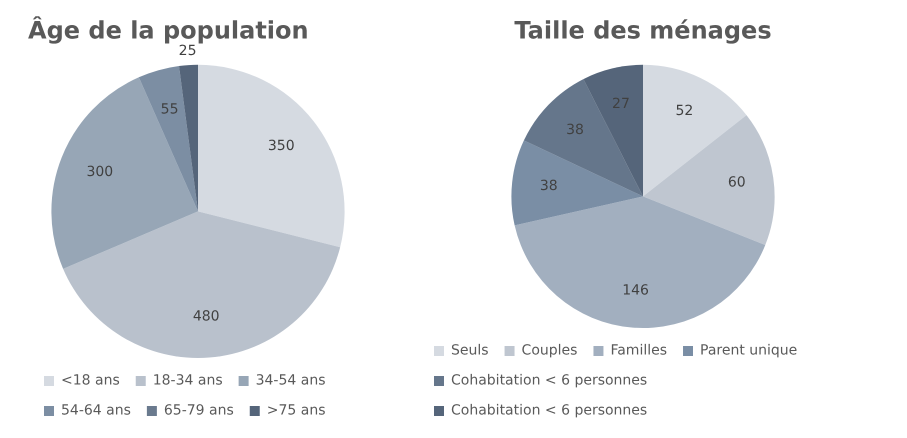 The height and width of the screenshot is (438, 907). What do you see at coordinates (685, 110) in the screenshot?
I see `data-label: 52` at bounding box center [685, 110].